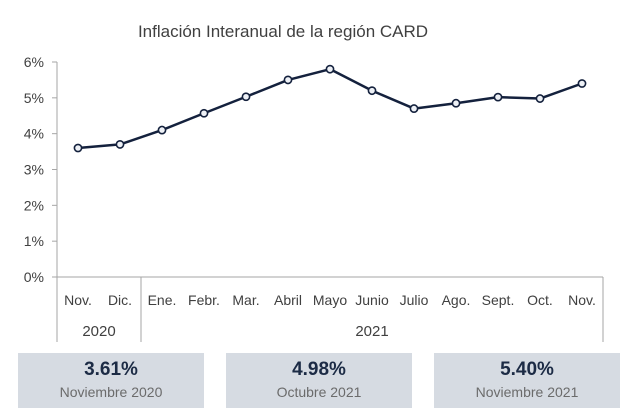 This screenshot has width=640, height=414. Describe the element at coordinates (34, 98) in the screenshot. I see `y-tick-label: 5%` at that location.